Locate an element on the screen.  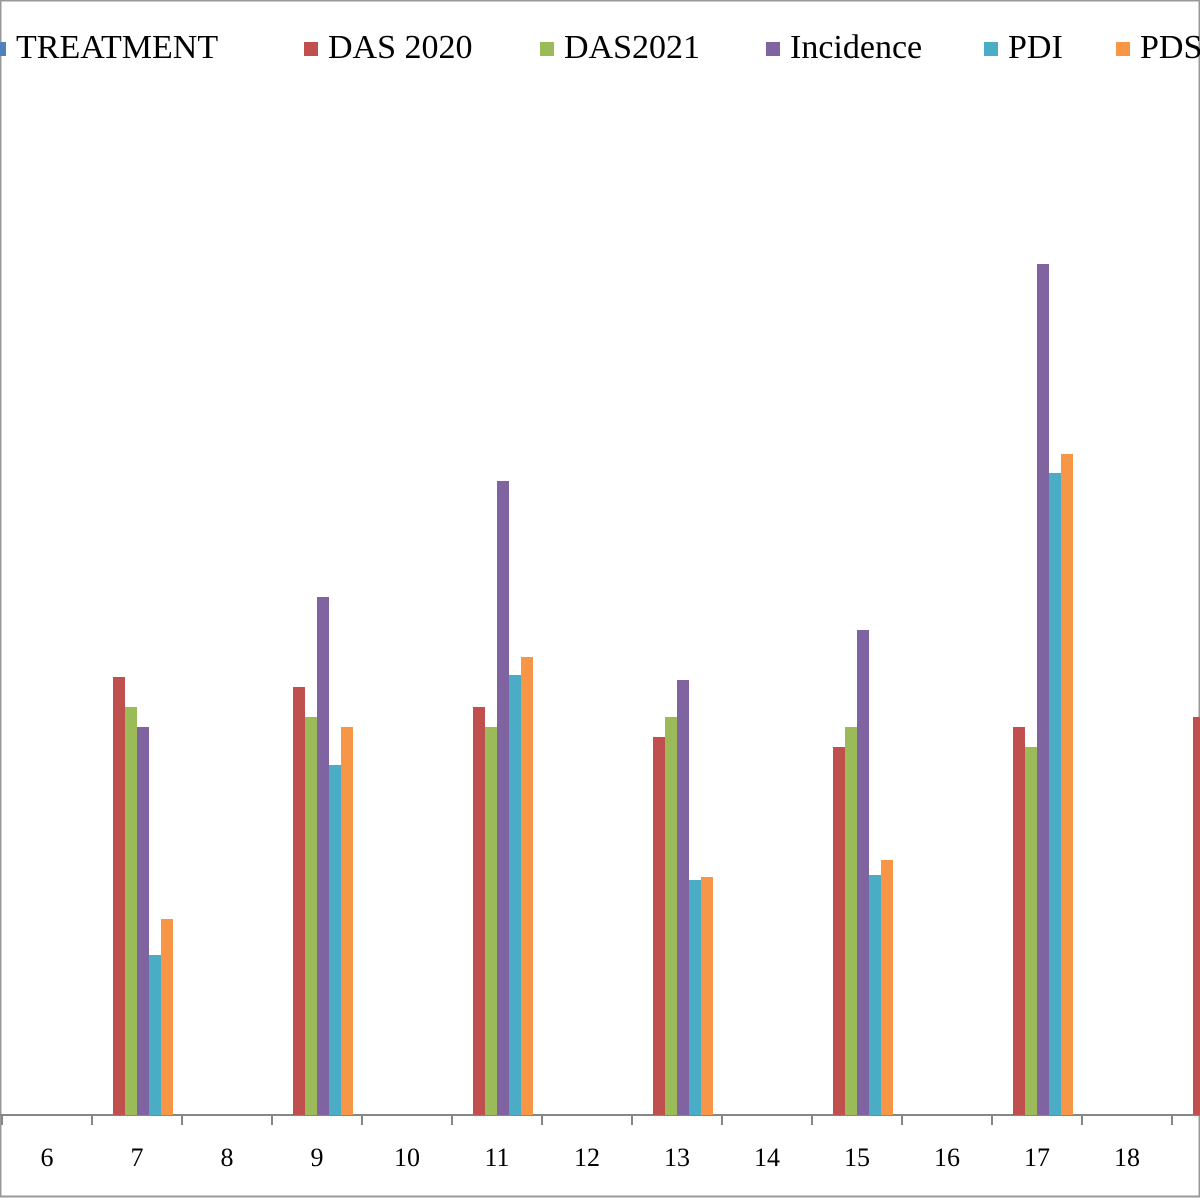
x-tick-label: 17 is located at coordinates (1037, 1157).